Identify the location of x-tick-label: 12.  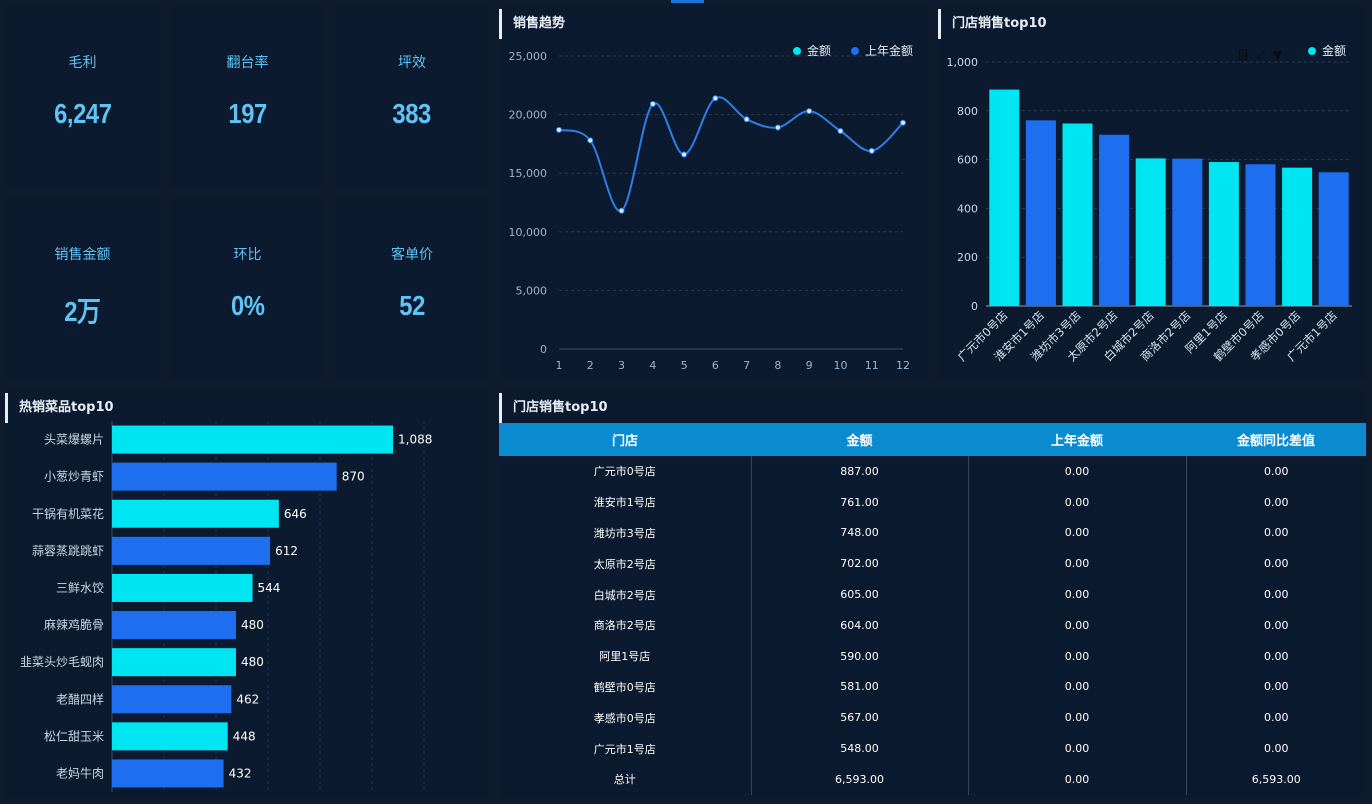
(903, 365).